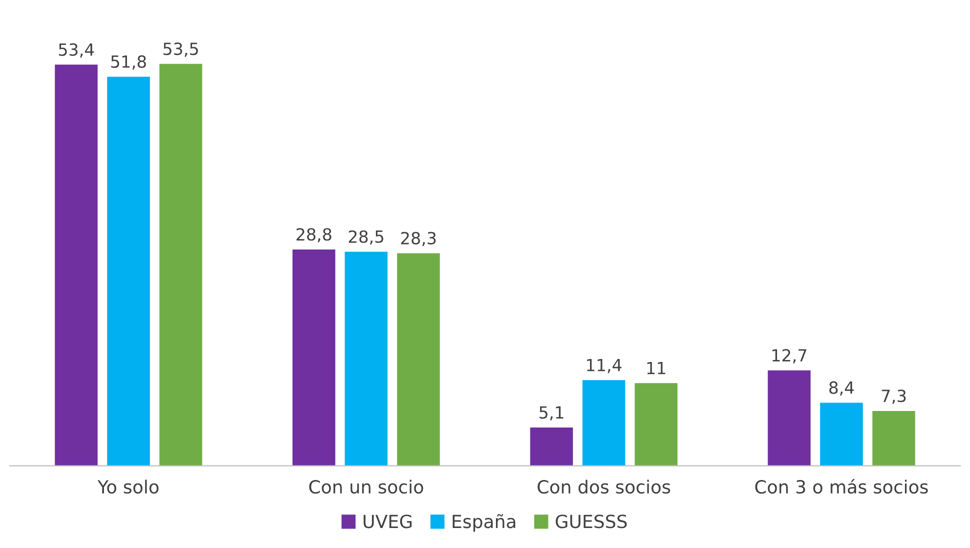  I want to click on legend-label: UVEG, so click(388, 521).